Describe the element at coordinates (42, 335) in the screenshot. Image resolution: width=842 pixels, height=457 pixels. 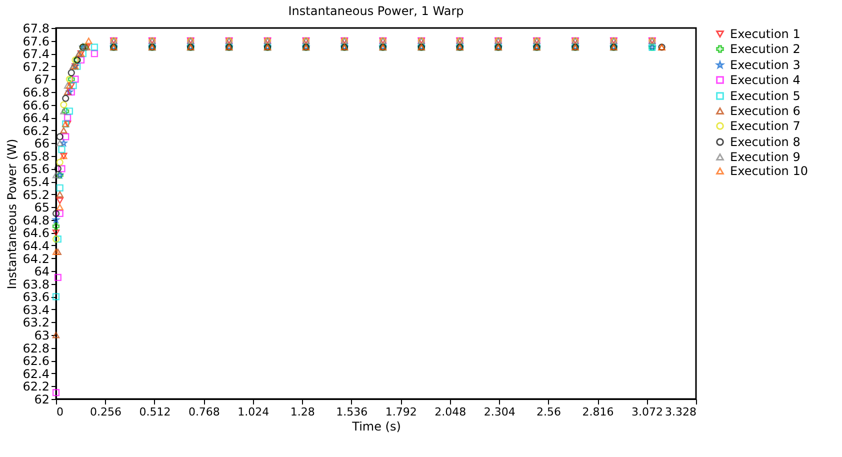
I see `y-tick-label: 63` at that location.